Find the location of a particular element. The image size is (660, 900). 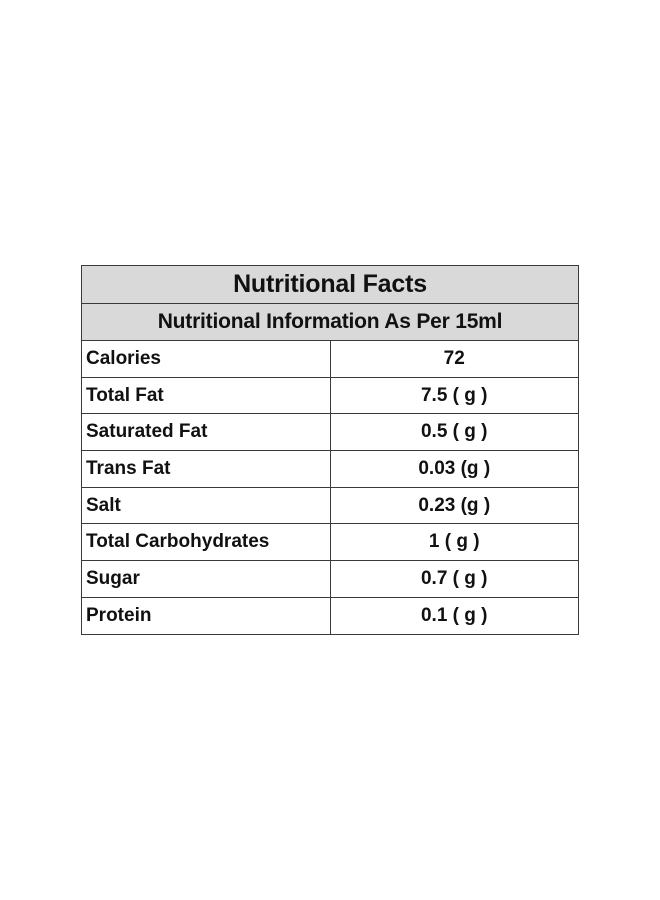

nutrient-name: Saturated Fat is located at coordinates (206, 432).